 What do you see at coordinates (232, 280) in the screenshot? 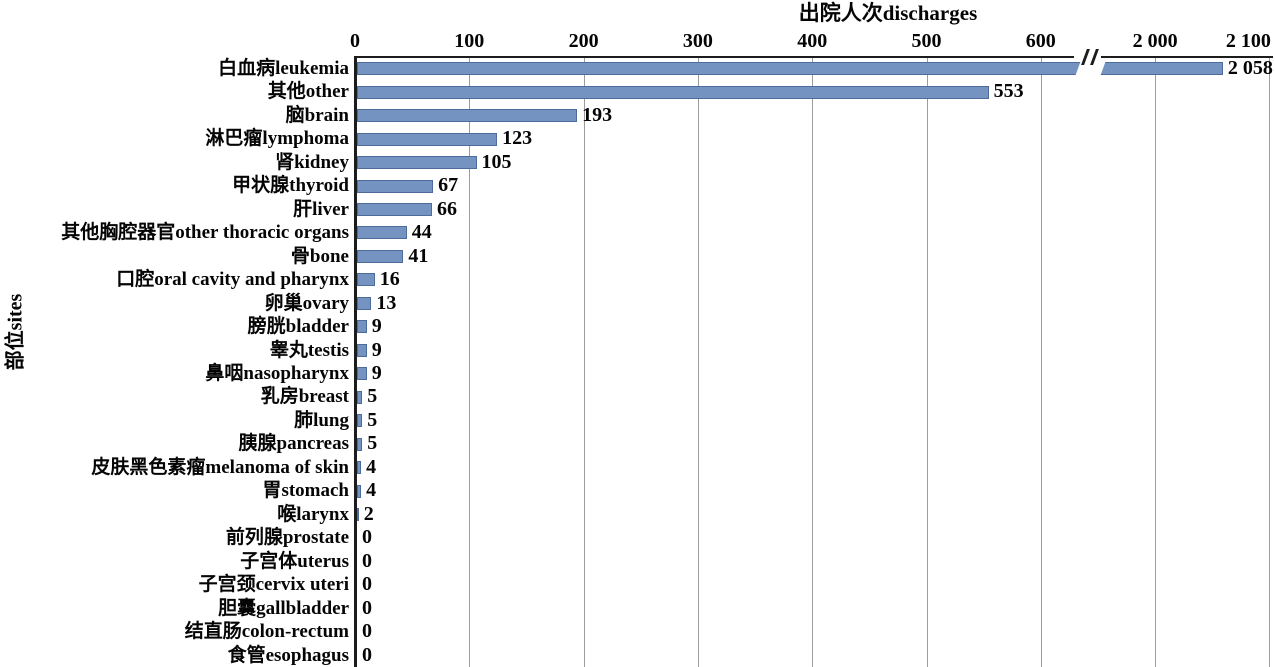
I see `category-label: 口腔oral cavity and pharynx` at bounding box center [232, 280].